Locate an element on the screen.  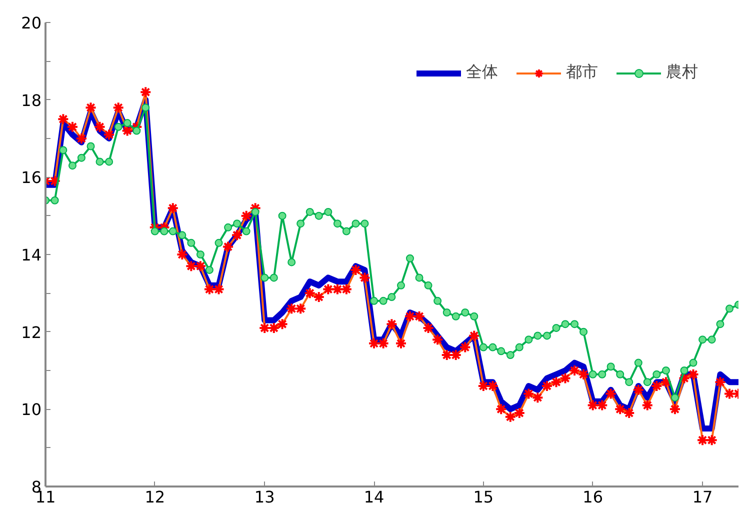
y-tick-label: 20 is located at coordinates (31, 23).